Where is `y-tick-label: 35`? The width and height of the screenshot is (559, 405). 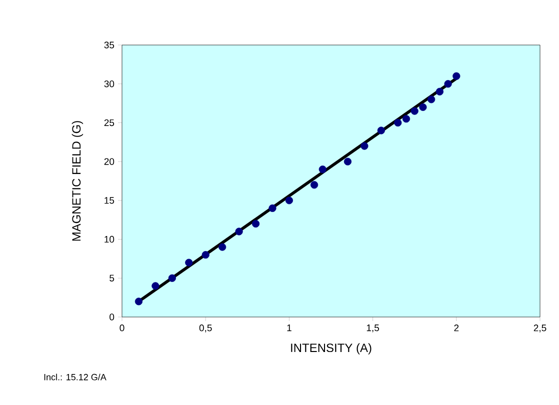
y-tick-label: 35 is located at coordinates (109, 45).